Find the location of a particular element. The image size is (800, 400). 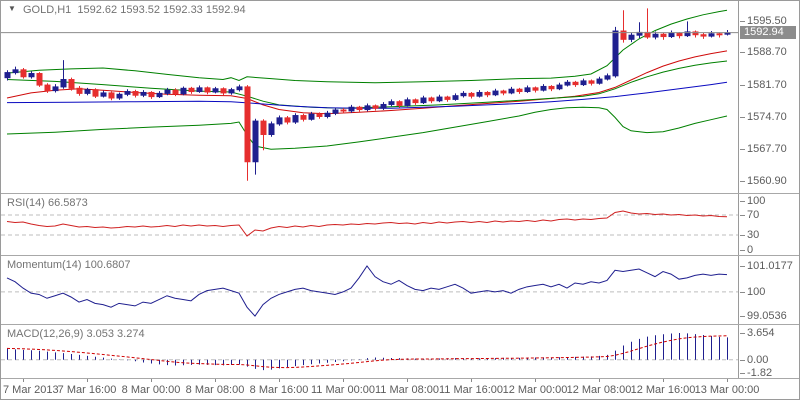

axis-tick-label: 1560.90 is located at coordinates (763, 180).